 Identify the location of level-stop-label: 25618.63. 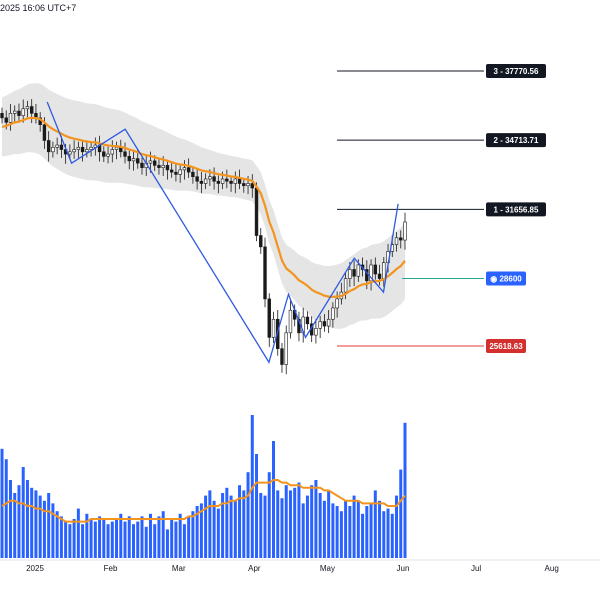
(506, 346).